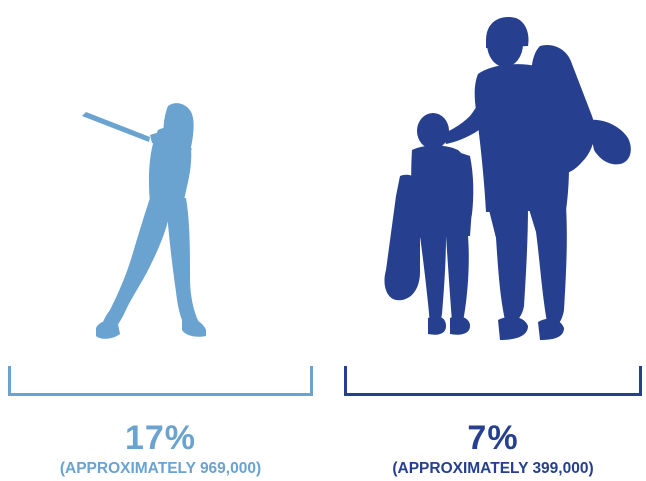 This screenshot has width=646, height=481. I want to click on right-bracket, so click(493, 381).